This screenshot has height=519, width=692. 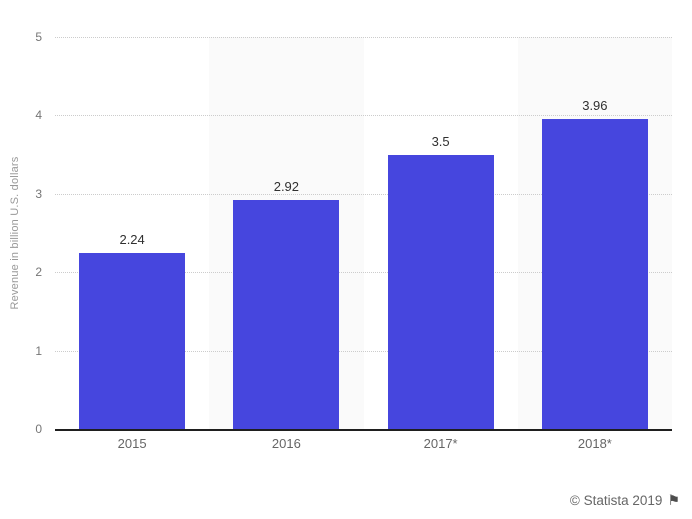 What do you see at coordinates (38, 37) in the screenshot?
I see `y-tick-label: 5` at bounding box center [38, 37].